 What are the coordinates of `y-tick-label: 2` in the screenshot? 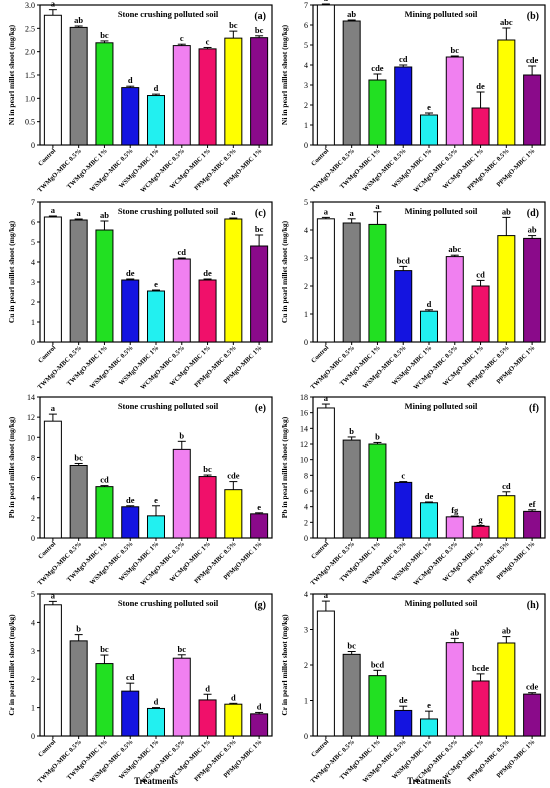 It's located at (306, 105).